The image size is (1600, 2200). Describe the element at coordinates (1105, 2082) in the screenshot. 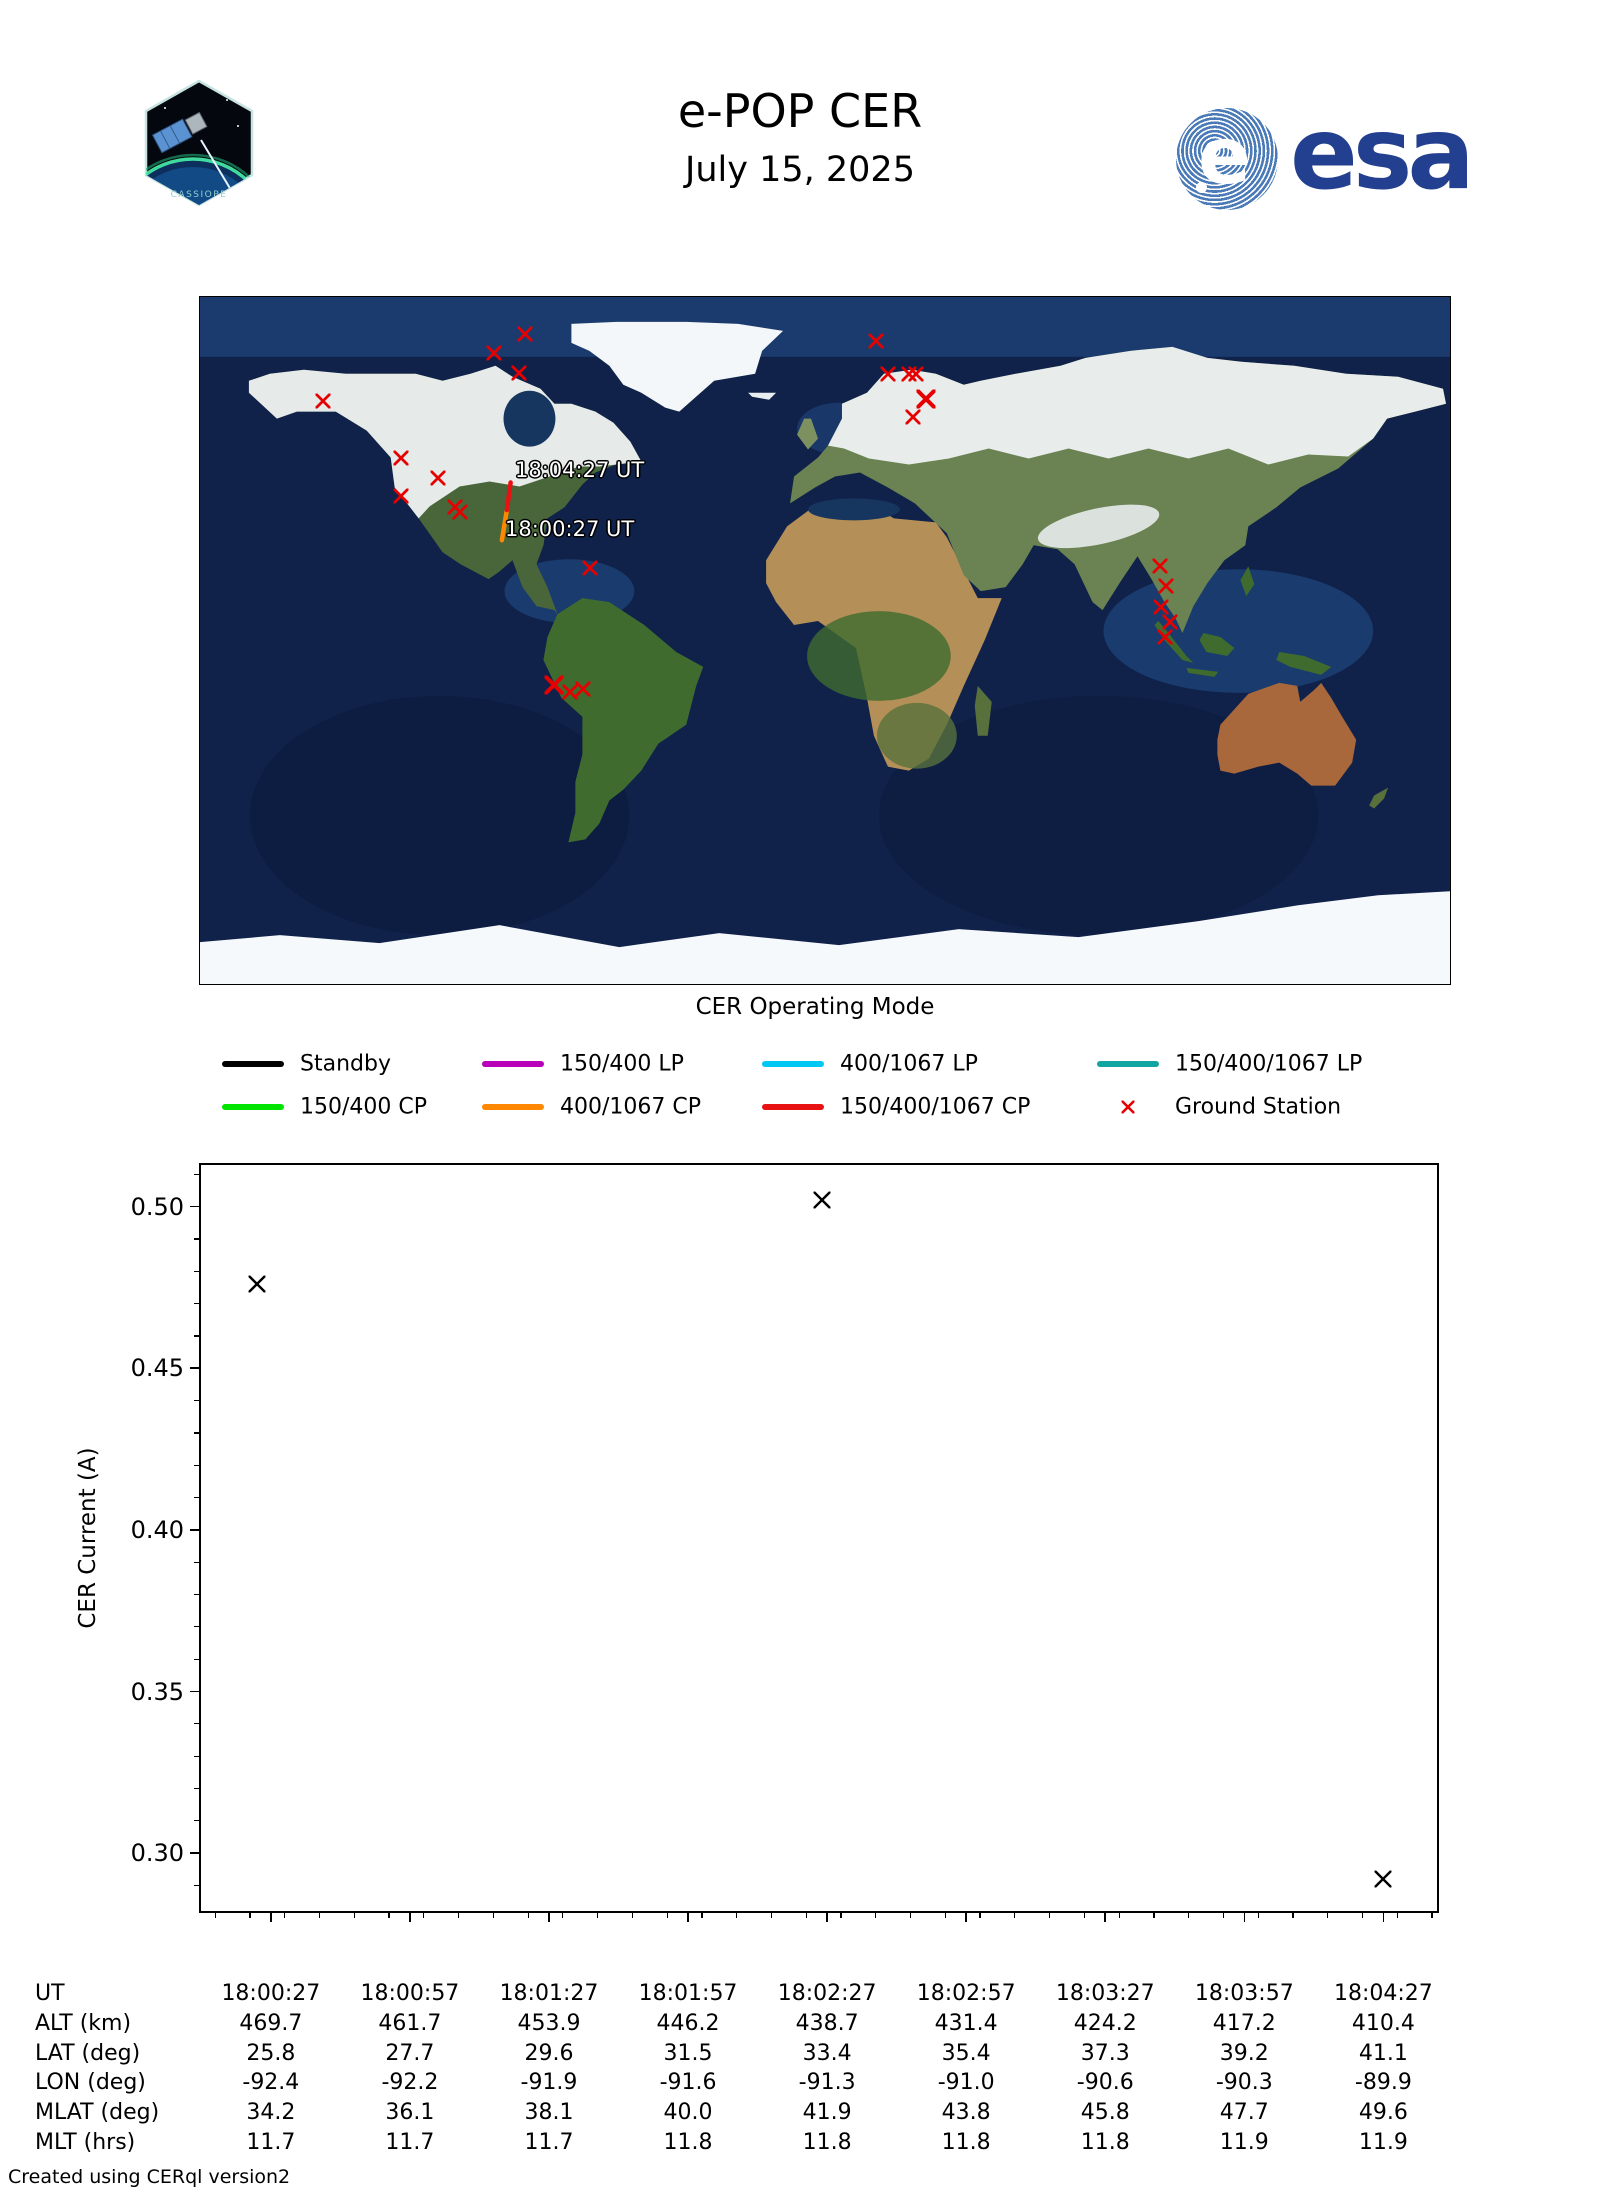

I see `table-cell: -90.6` at that location.